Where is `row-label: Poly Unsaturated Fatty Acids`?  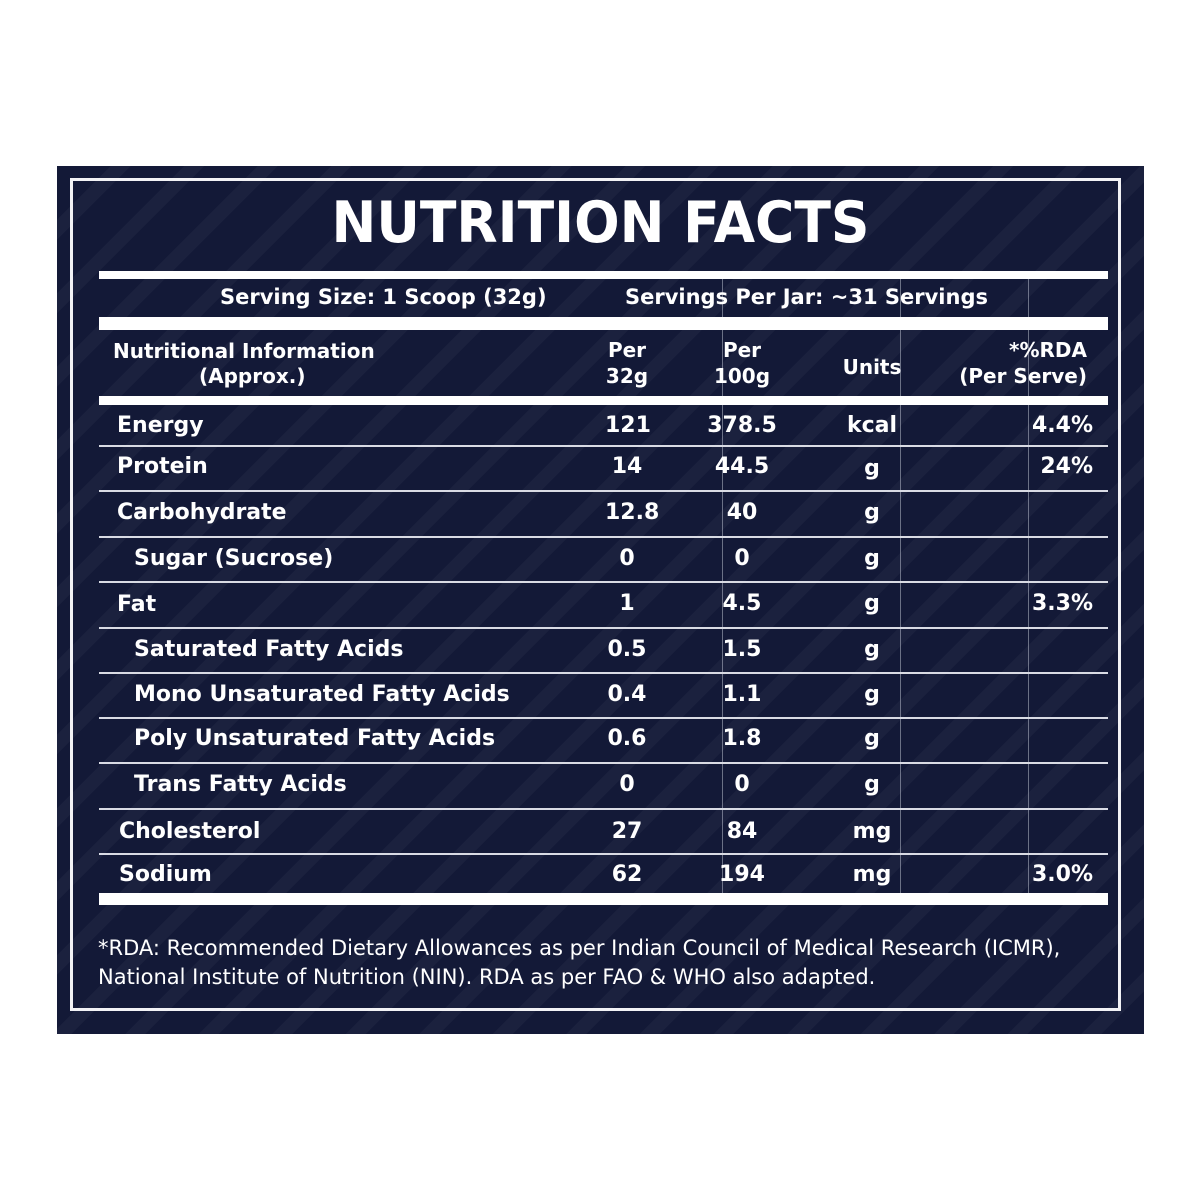
row-label: Poly Unsaturated Fatty Acids is located at coordinates (315, 738).